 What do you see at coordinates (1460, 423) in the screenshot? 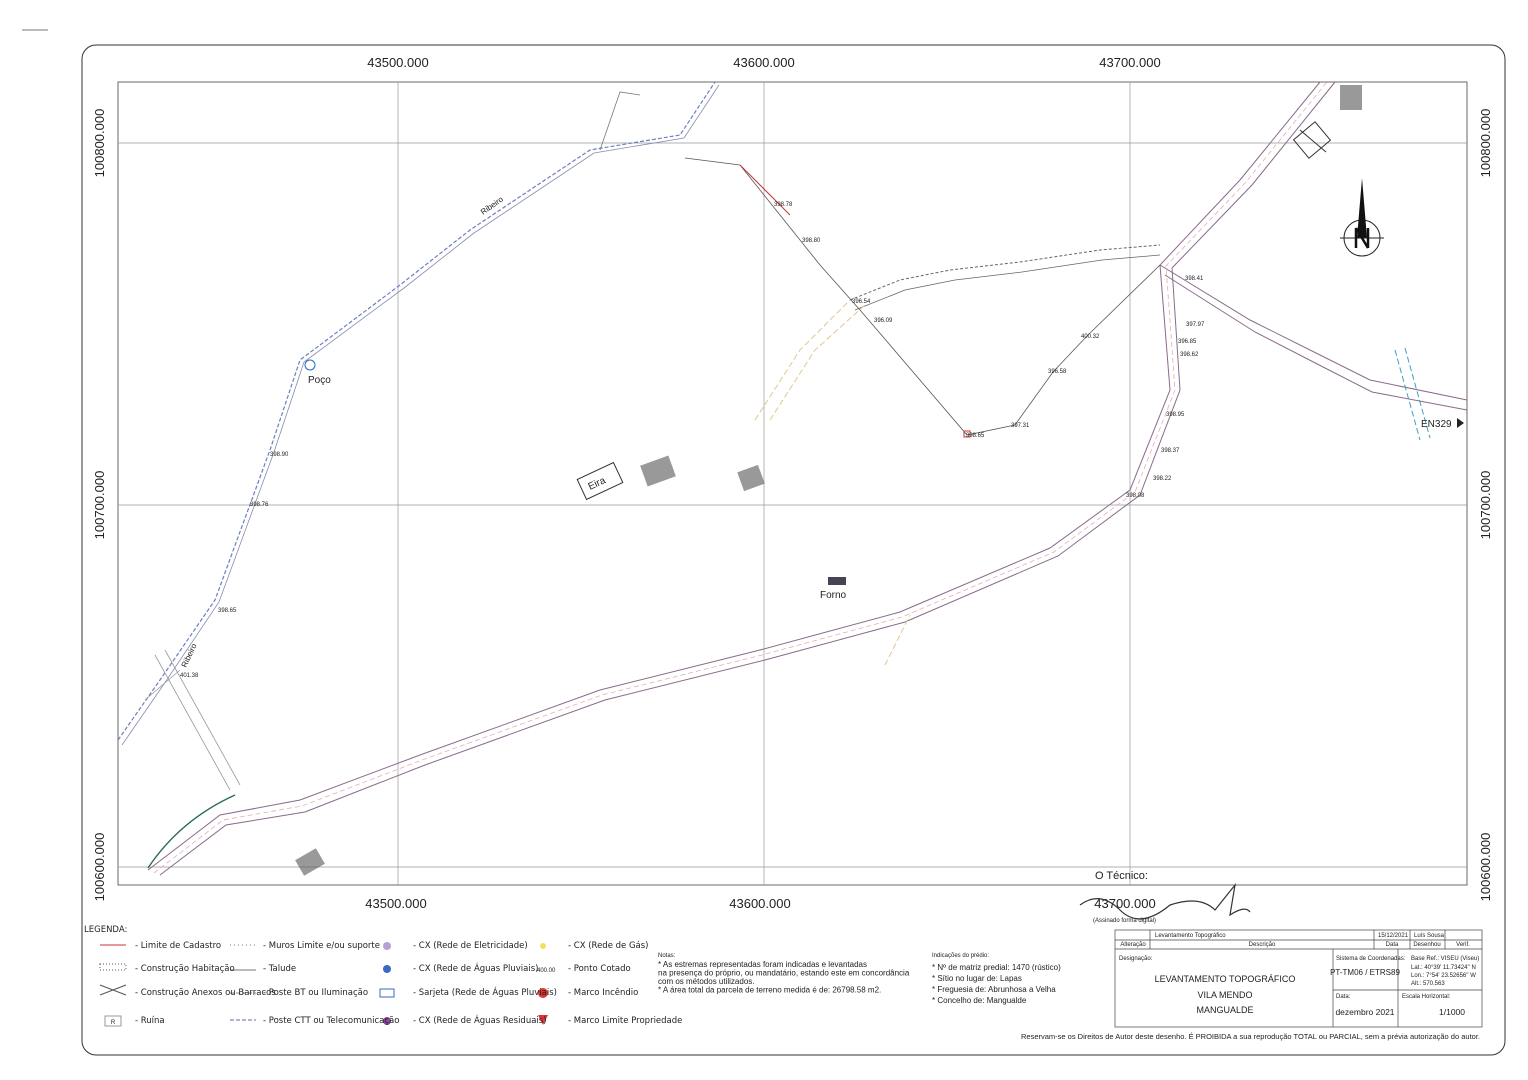
I see `road-arrow` at bounding box center [1460, 423].